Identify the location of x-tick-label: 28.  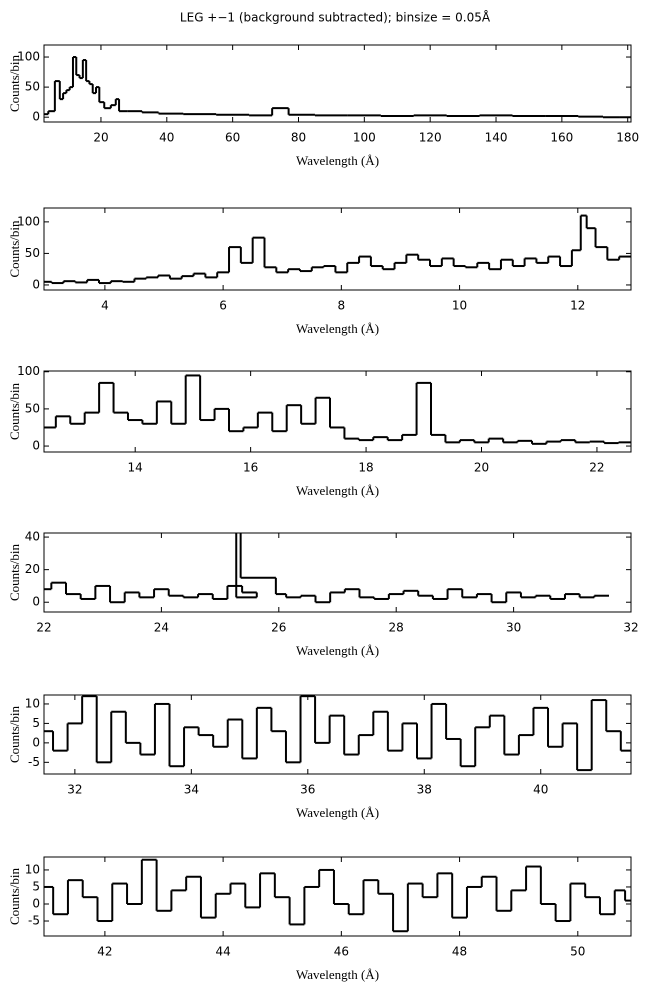
(396, 628).